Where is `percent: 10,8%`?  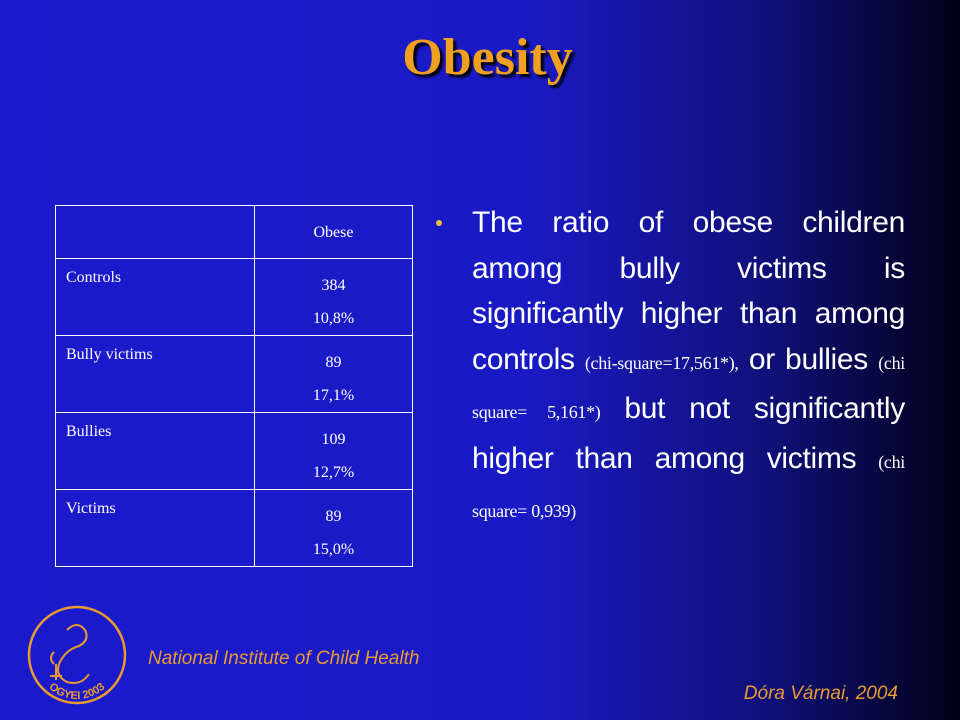 percent: 10,8% is located at coordinates (333, 318).